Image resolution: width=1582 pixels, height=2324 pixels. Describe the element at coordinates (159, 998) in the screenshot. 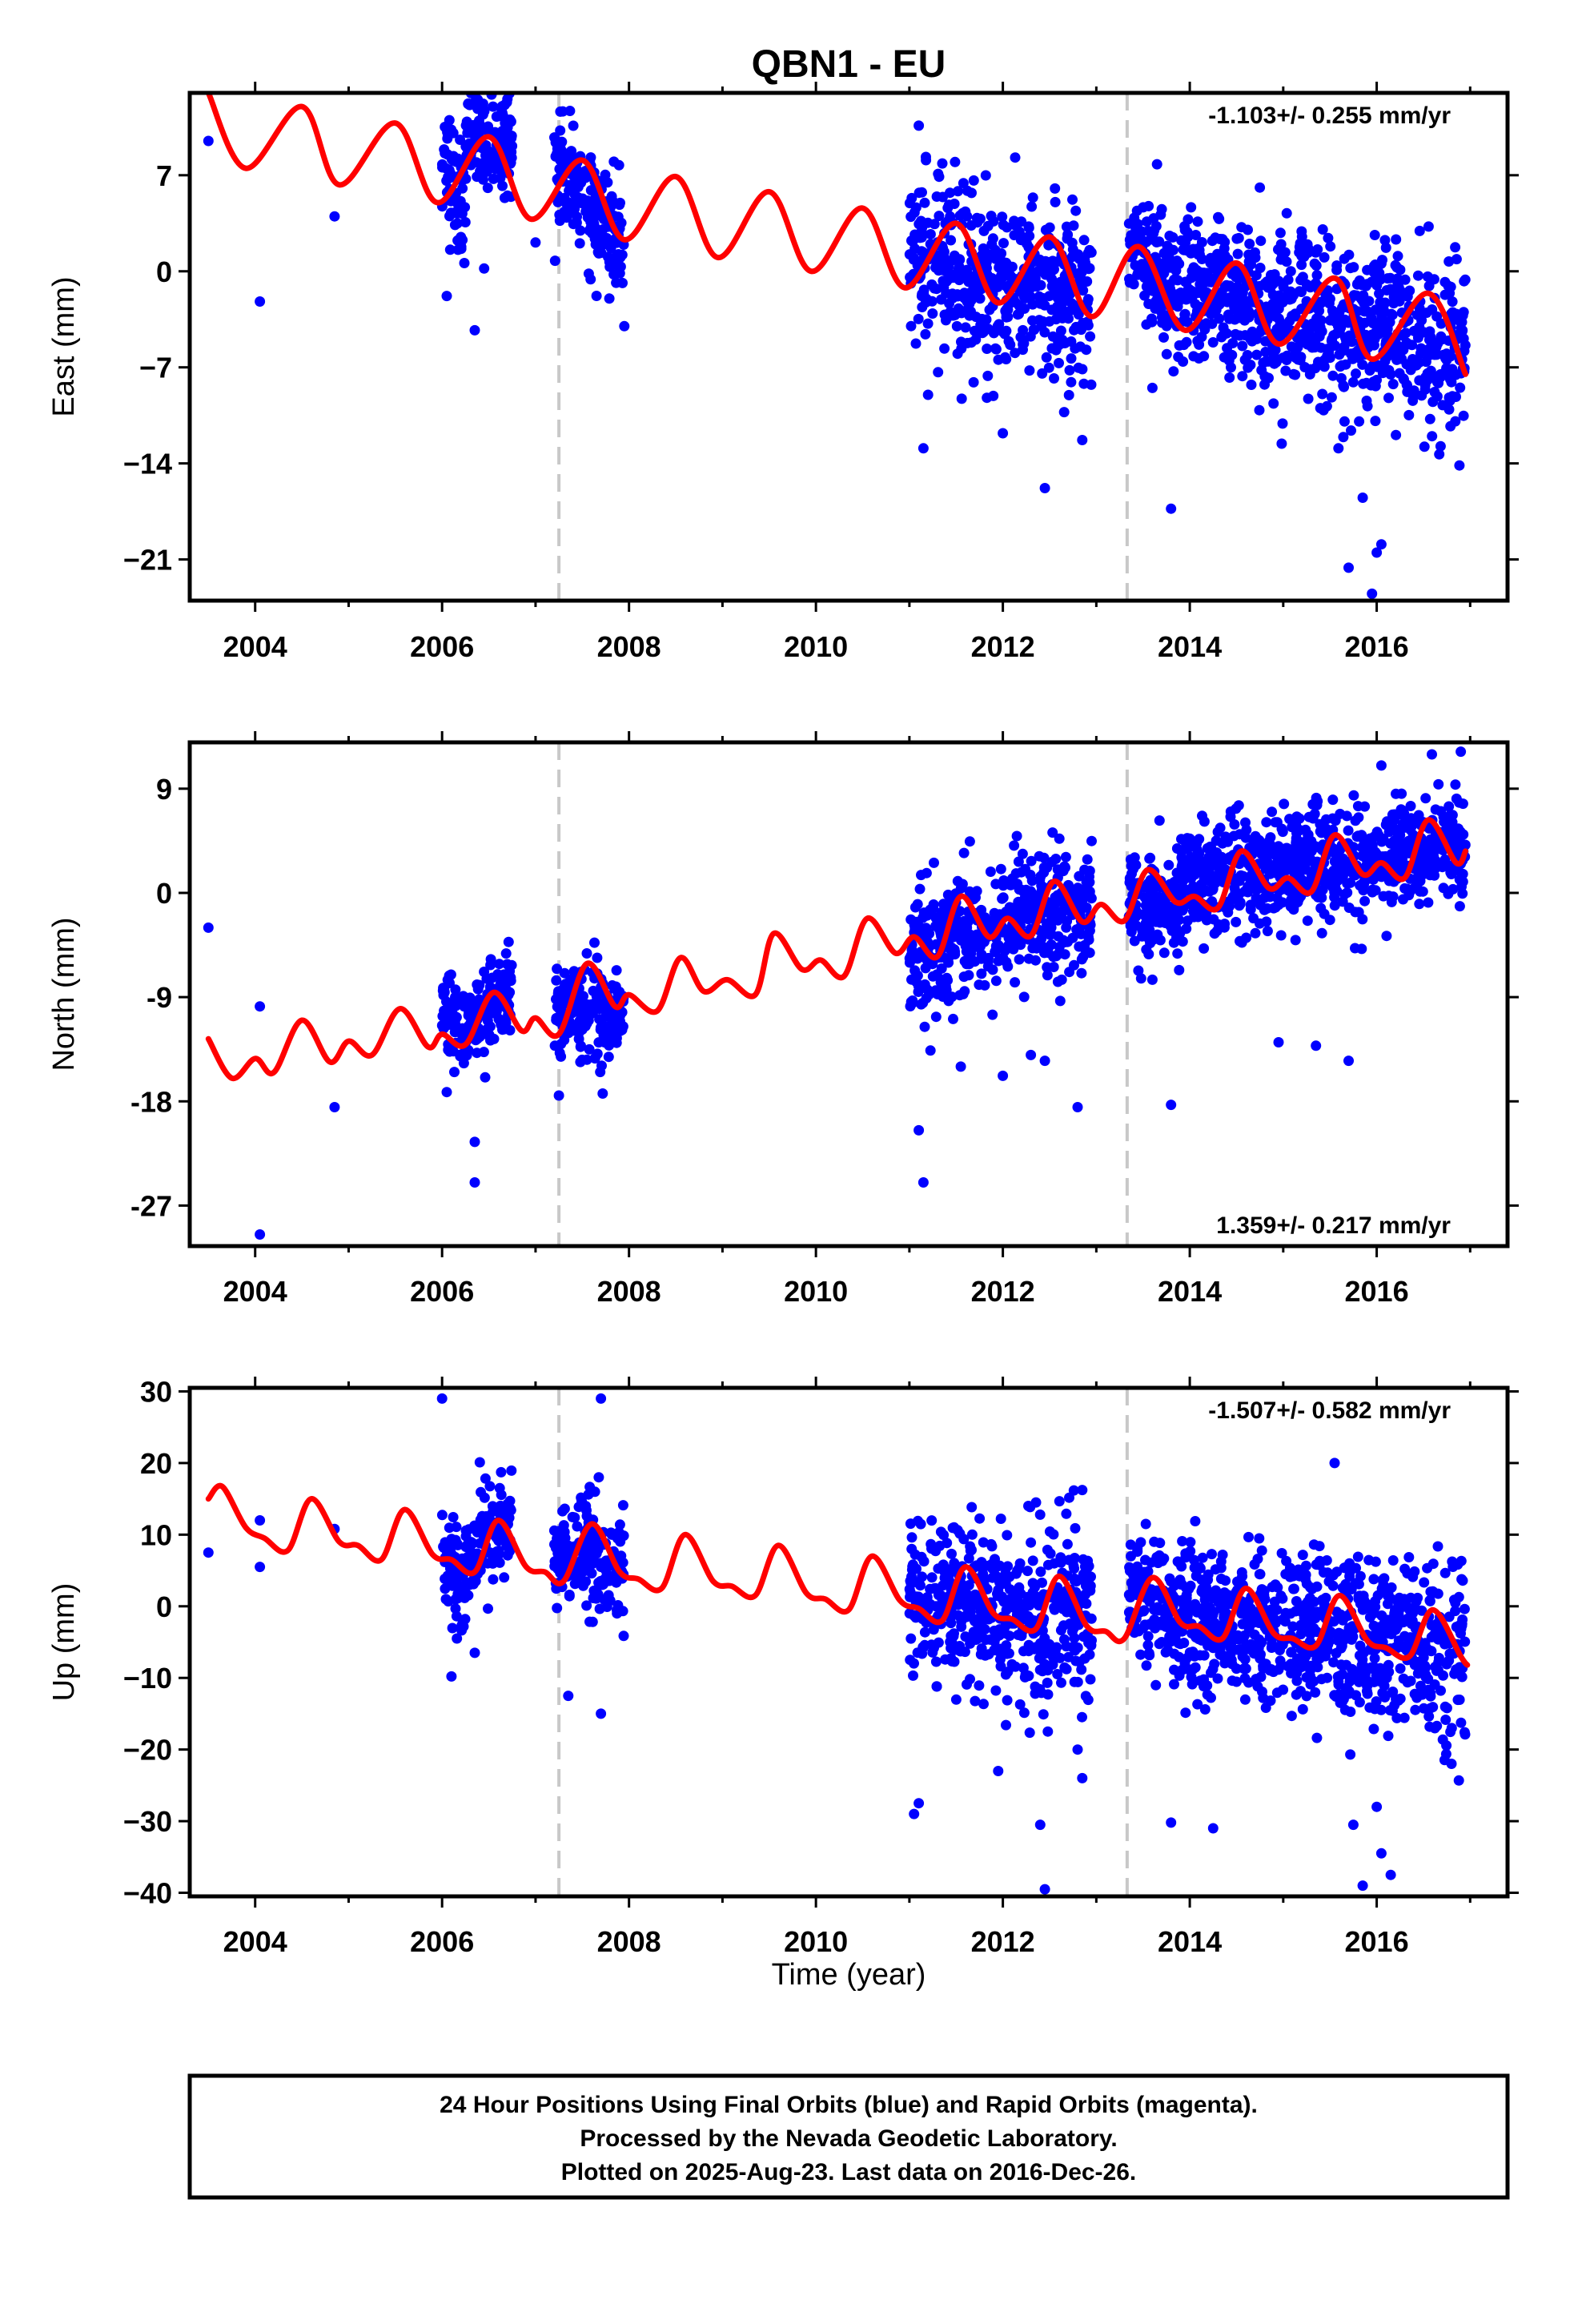

I see `north-y-tick-label: -9` at that location.